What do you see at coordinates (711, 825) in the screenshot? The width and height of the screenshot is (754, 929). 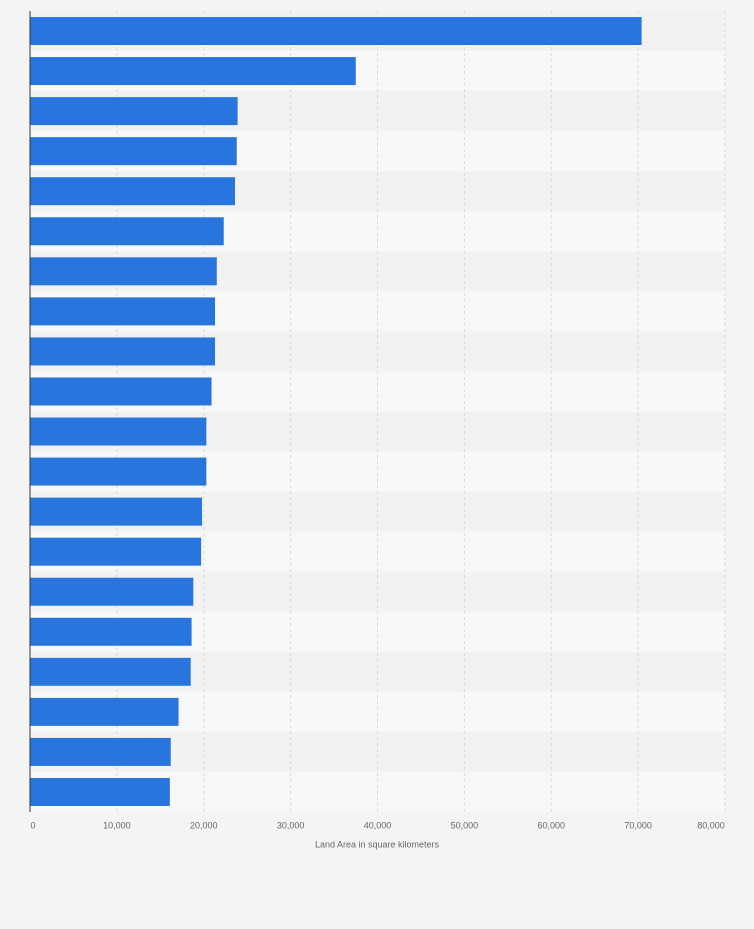 I see `x-tick-label: 80,000` at bounding box center [711, 825].